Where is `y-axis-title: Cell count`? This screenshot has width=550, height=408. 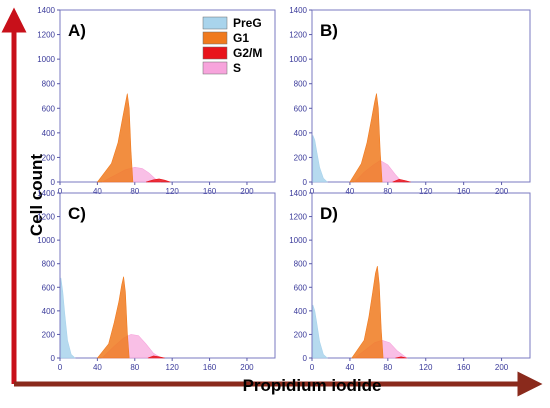
y-axis-title: Cell count is located at coordinates (36, 195).